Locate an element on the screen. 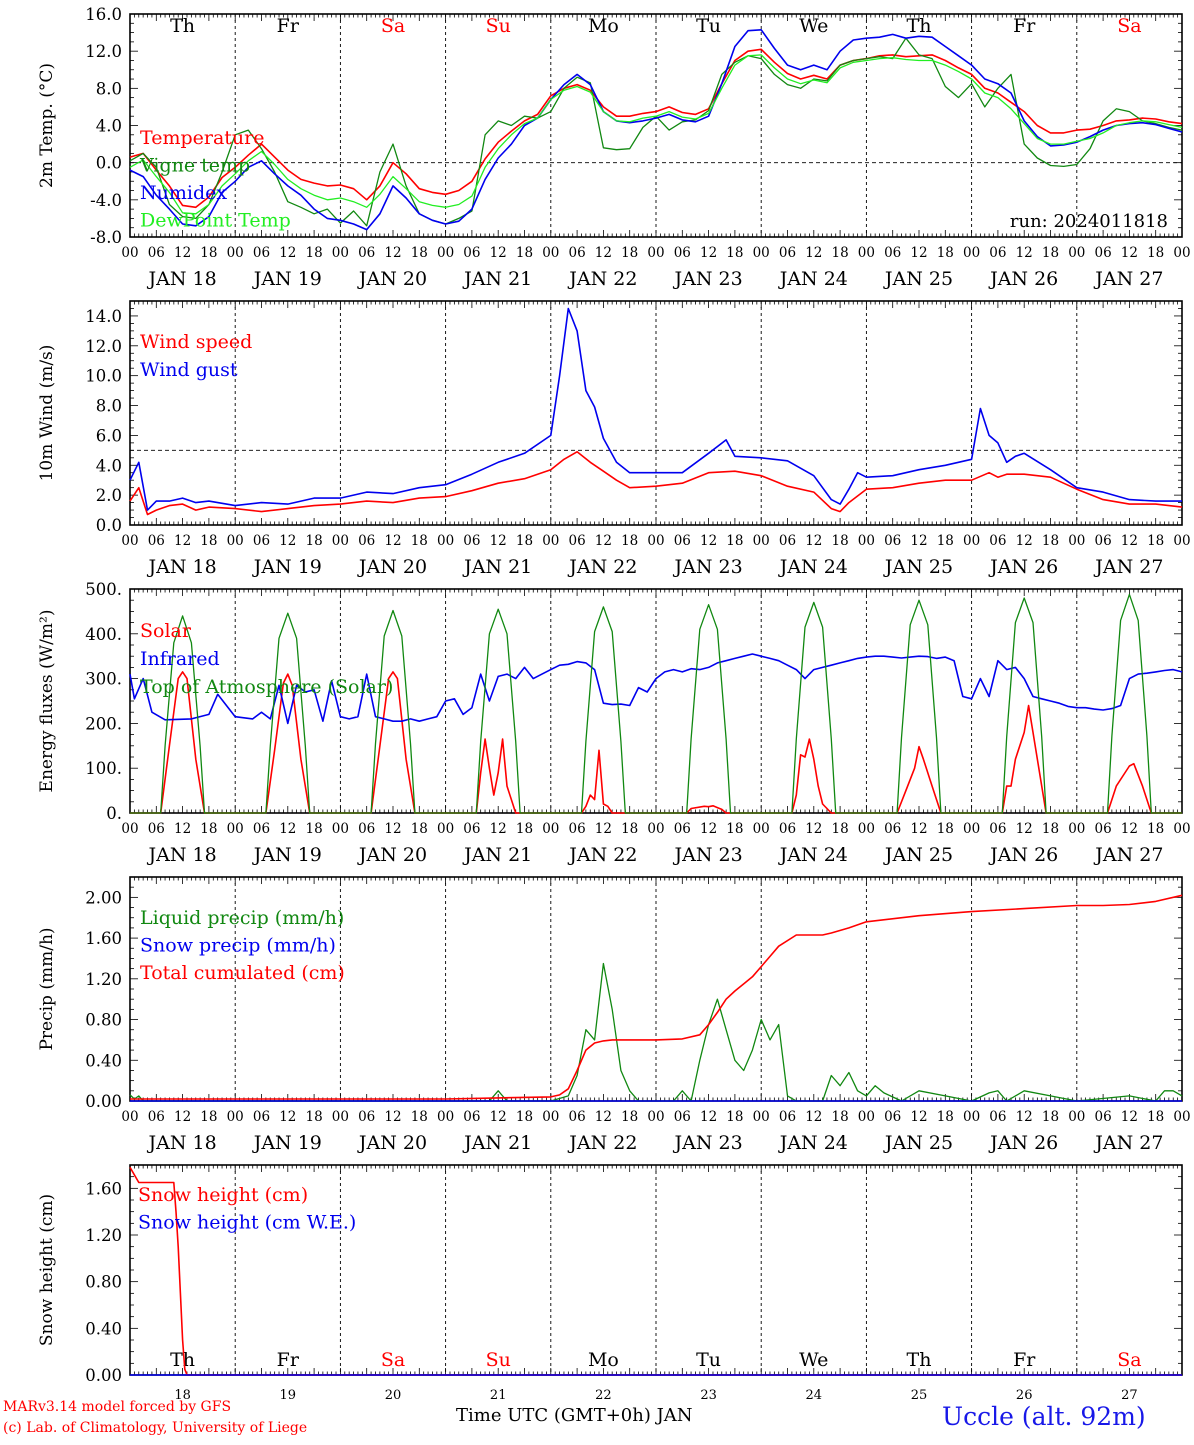 This screenshot has width=1194, height=1445. wind-series-wind-gust is located at coordinates (655, 409).